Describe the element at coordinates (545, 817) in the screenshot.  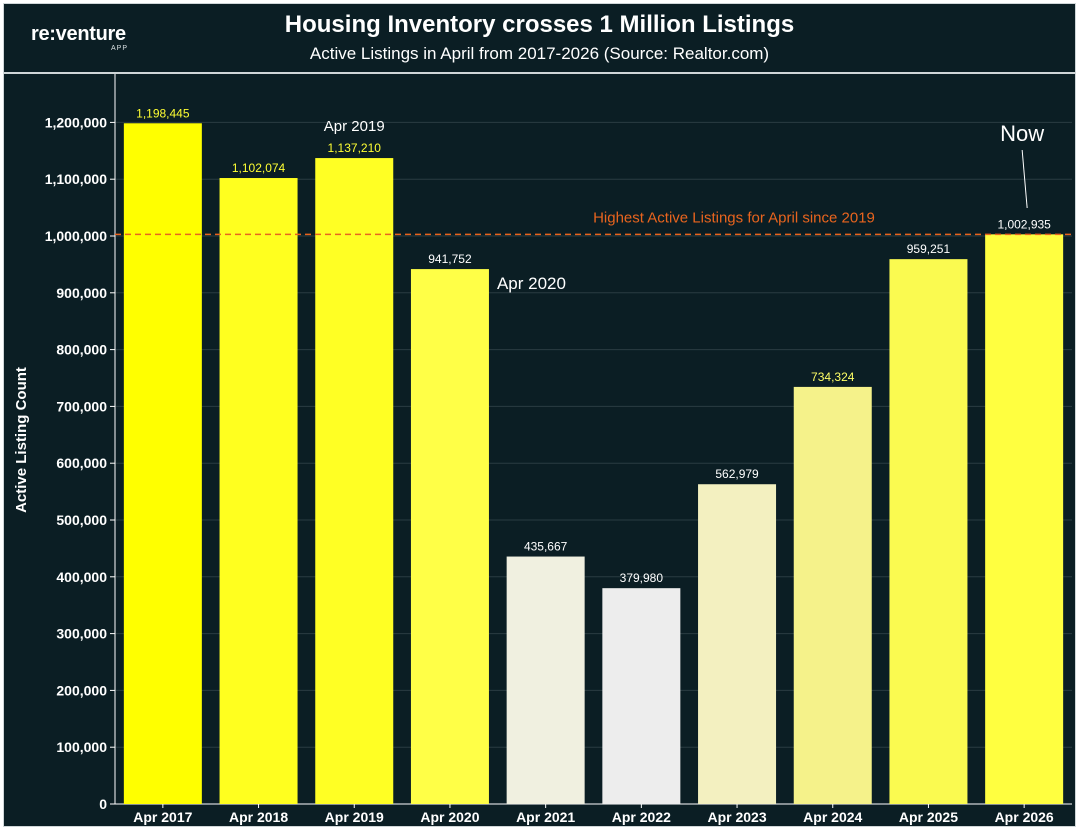
I see `x-tick-label: Apr 2021` at that location.